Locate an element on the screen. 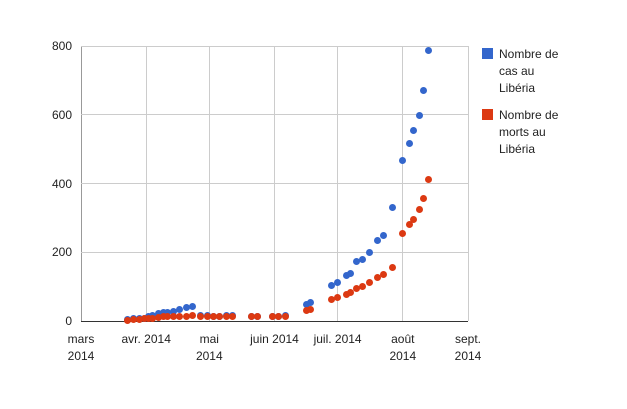  legend-label-line: morts au is located at coordinates (522, 132).